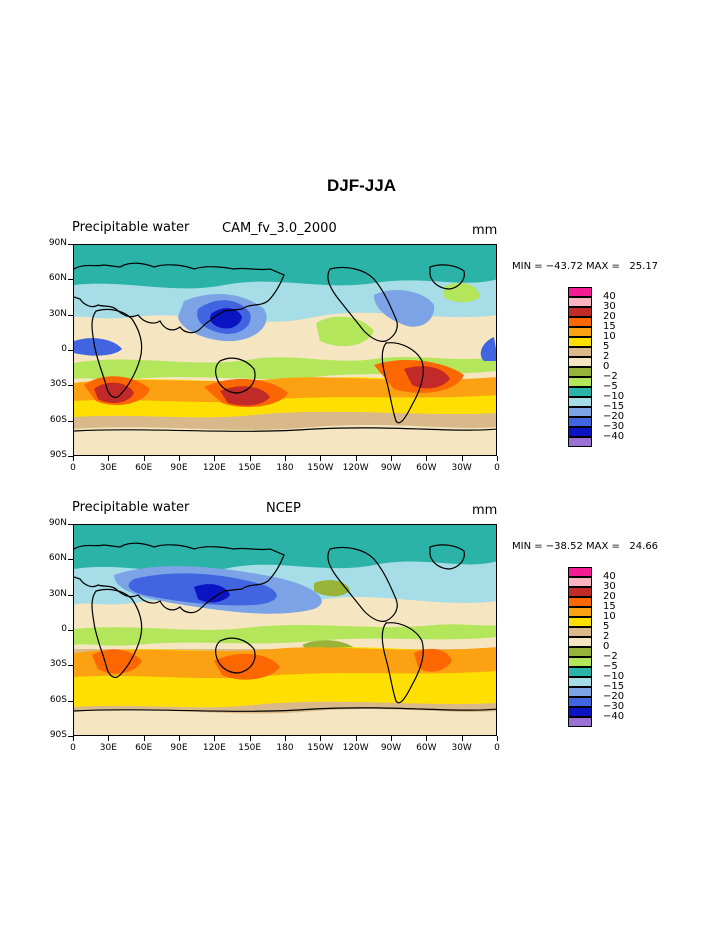 The height and width of the screenshot is (935, 723). Describe the element at coordinates (58, 384) in the screenshot. I see `lat-tick-label: 30S` at that location.